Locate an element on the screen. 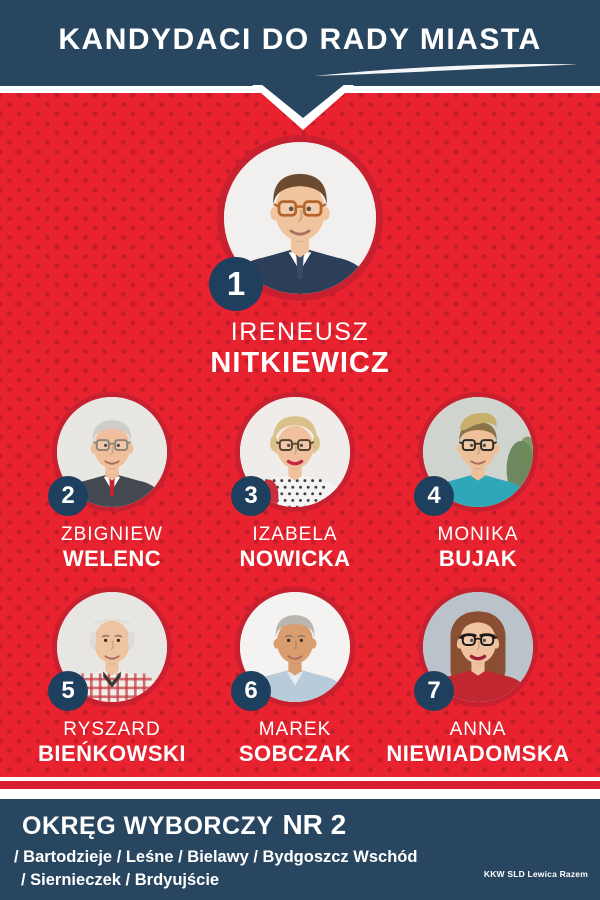 The image size is (600, 900). district-list-line2: / Siernieczek / Brdyujście is located at coordinates (120, 880).